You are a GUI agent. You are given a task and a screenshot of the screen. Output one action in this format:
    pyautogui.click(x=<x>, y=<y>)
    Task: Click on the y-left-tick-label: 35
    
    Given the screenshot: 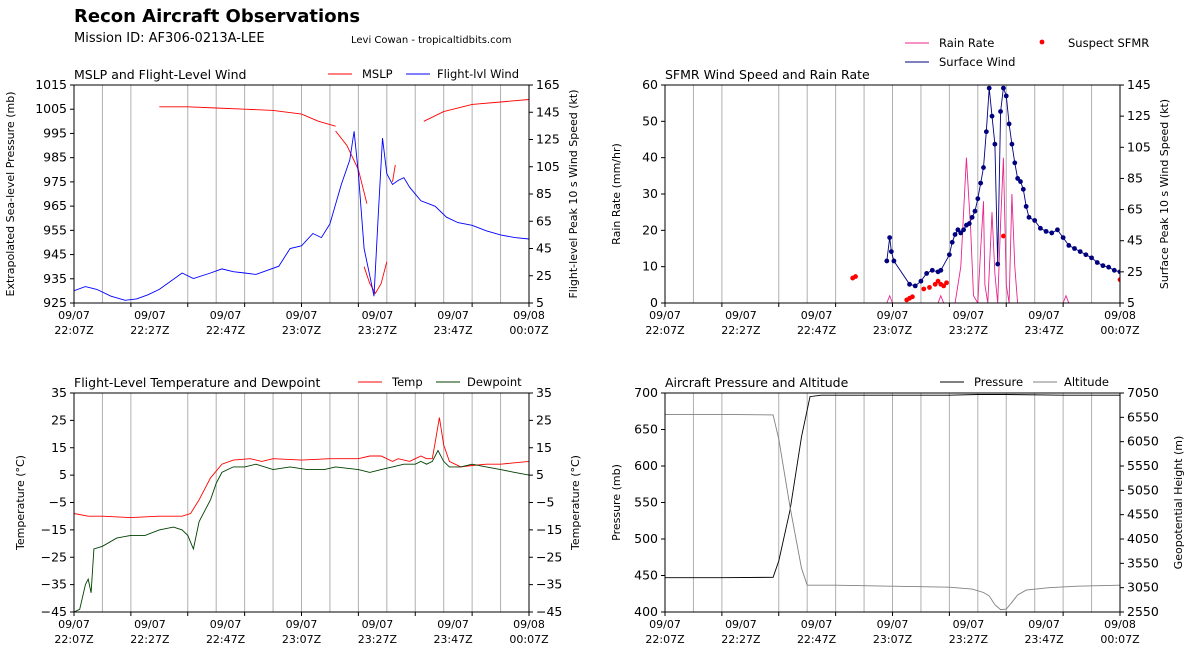 What is the action you would take?
    pyautogui.click(x=59, y=392)
    